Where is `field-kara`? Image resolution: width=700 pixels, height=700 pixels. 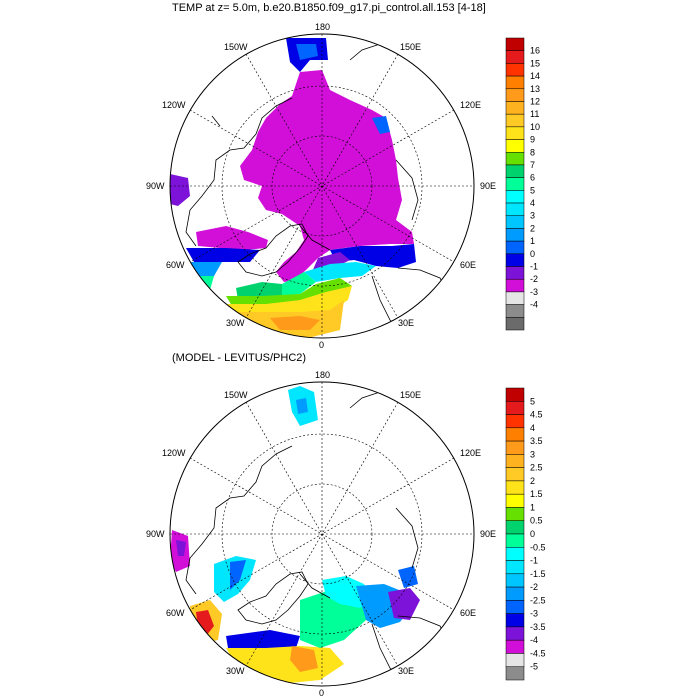
field-kara is located at coordinates (381, 125).